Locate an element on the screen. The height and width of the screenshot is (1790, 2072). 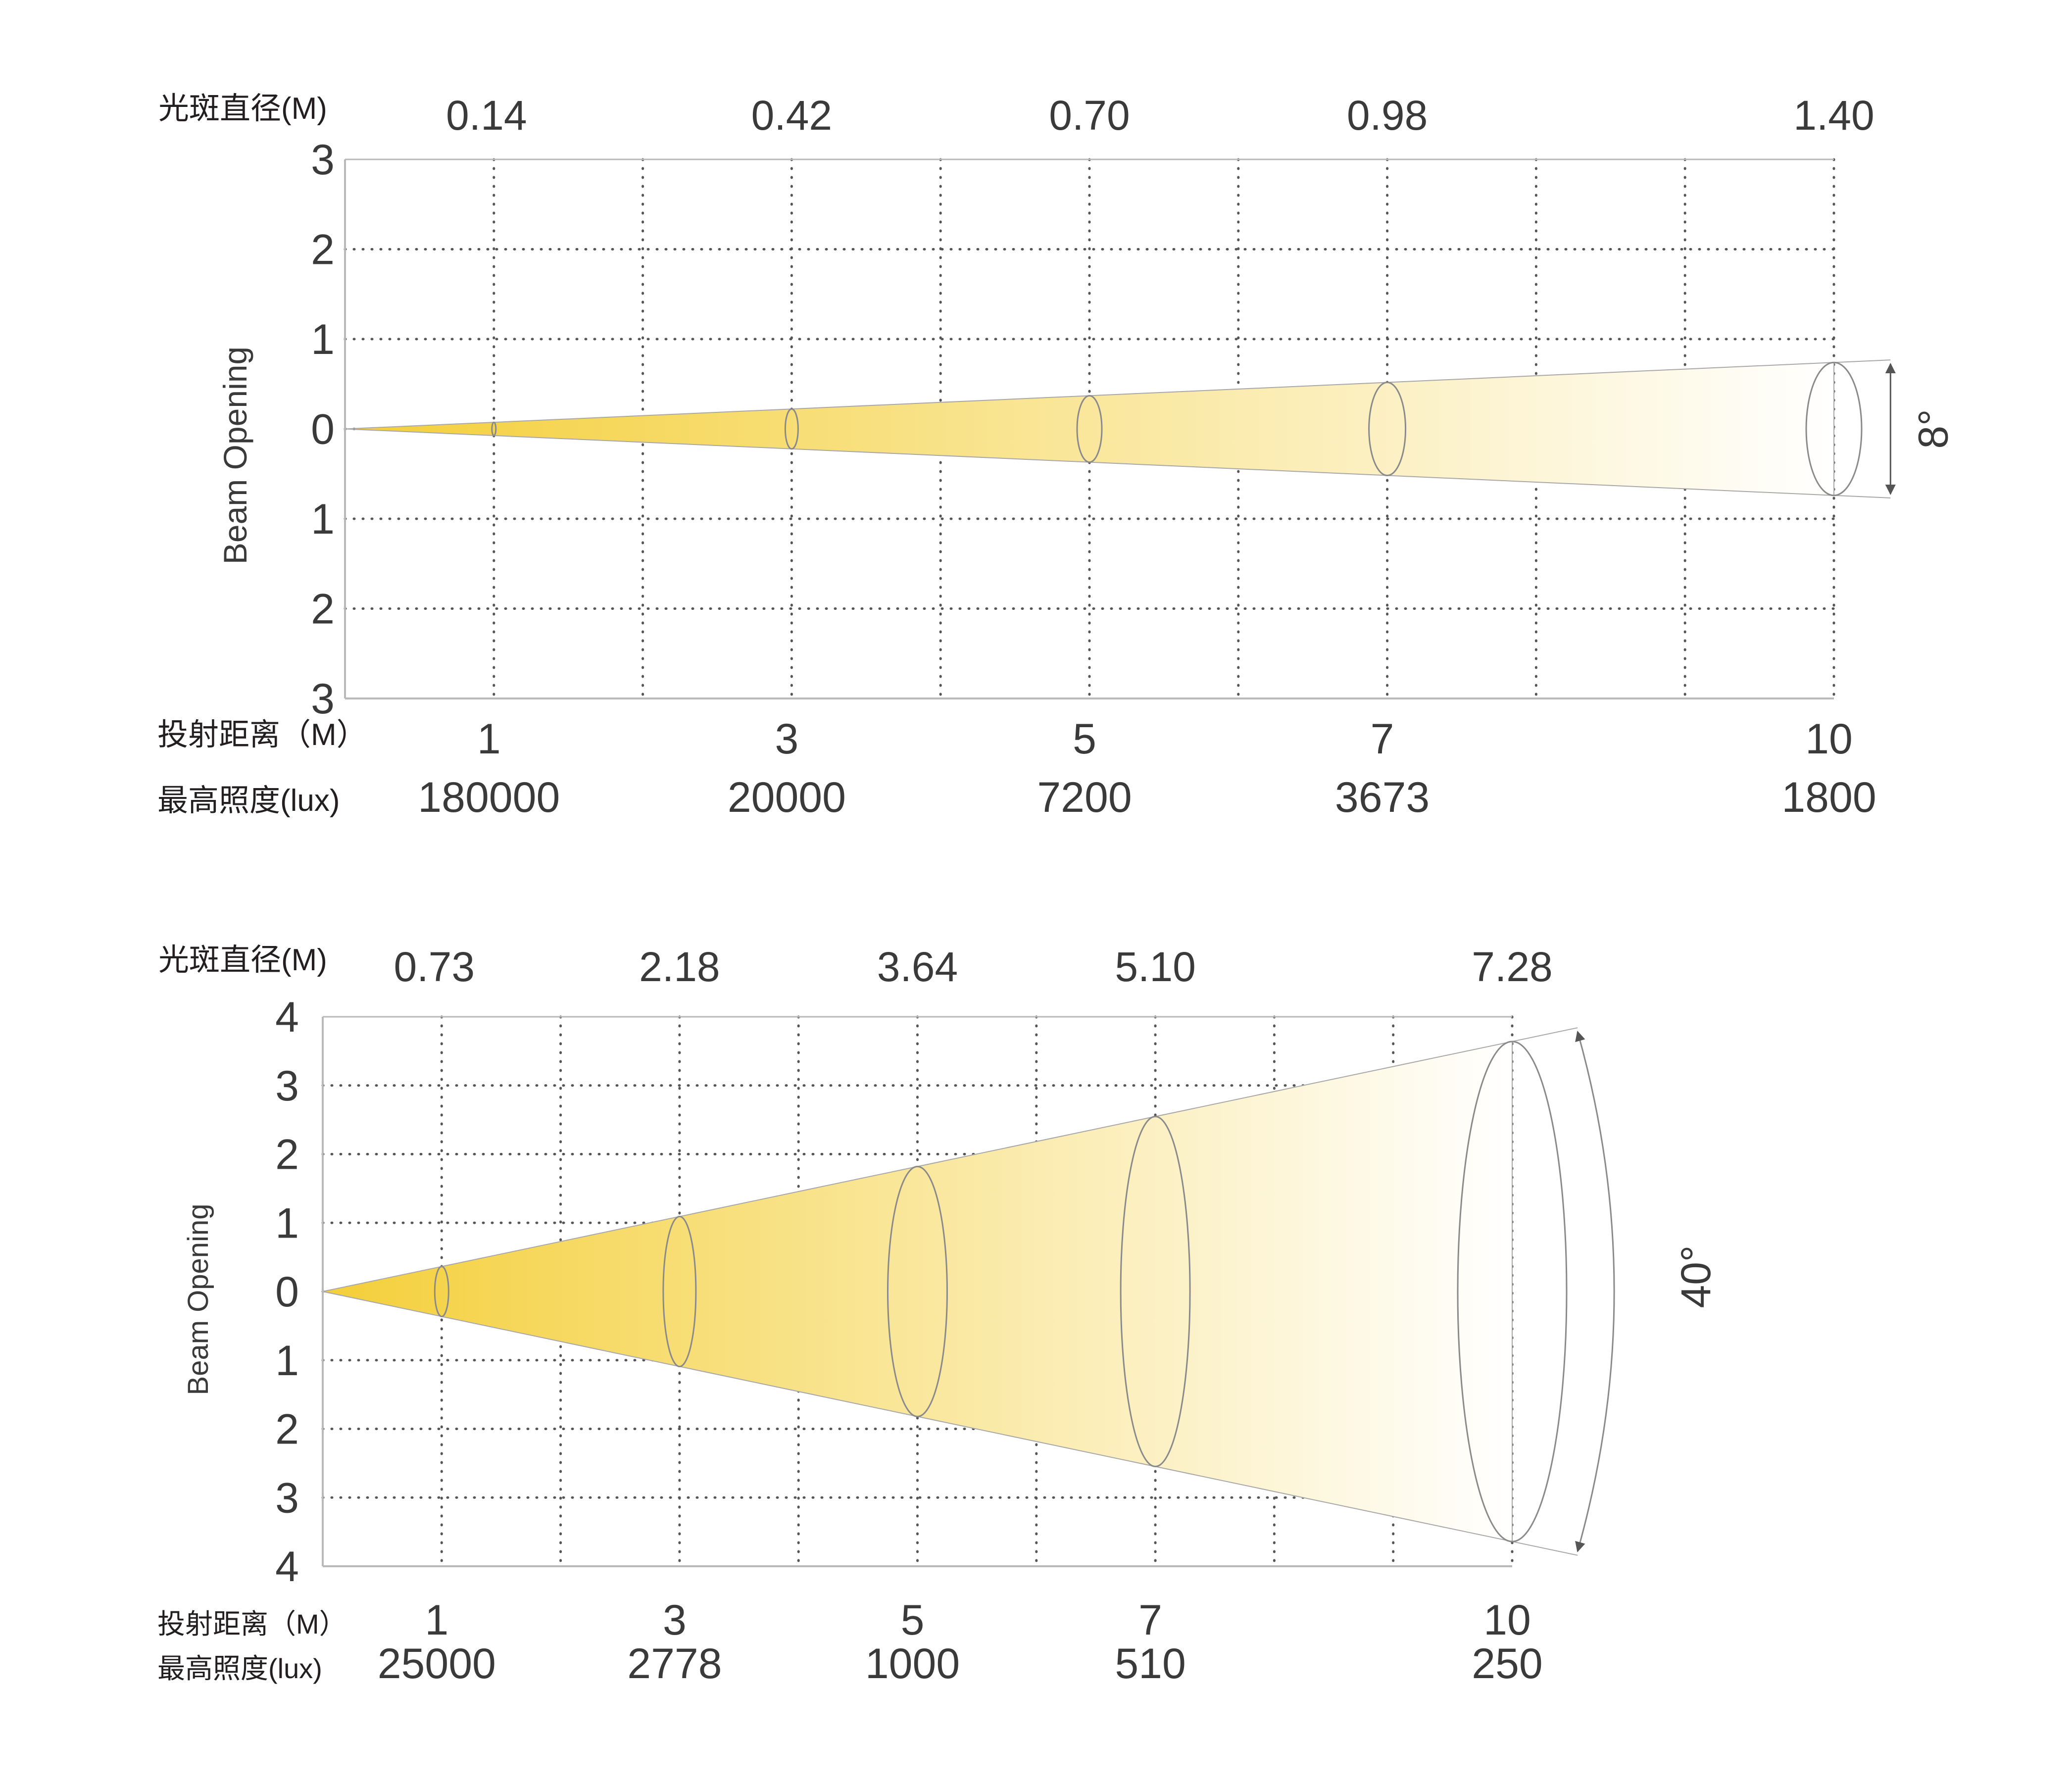
y-ticks: 4 3 2 1 0 1 2 3 4 is located at coordinates (287, 1292).